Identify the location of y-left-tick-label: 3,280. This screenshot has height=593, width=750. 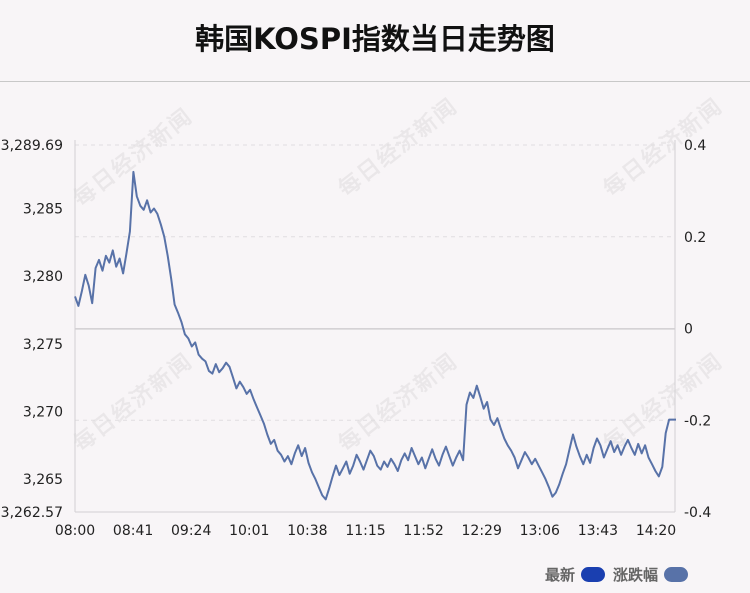
(43, 277).